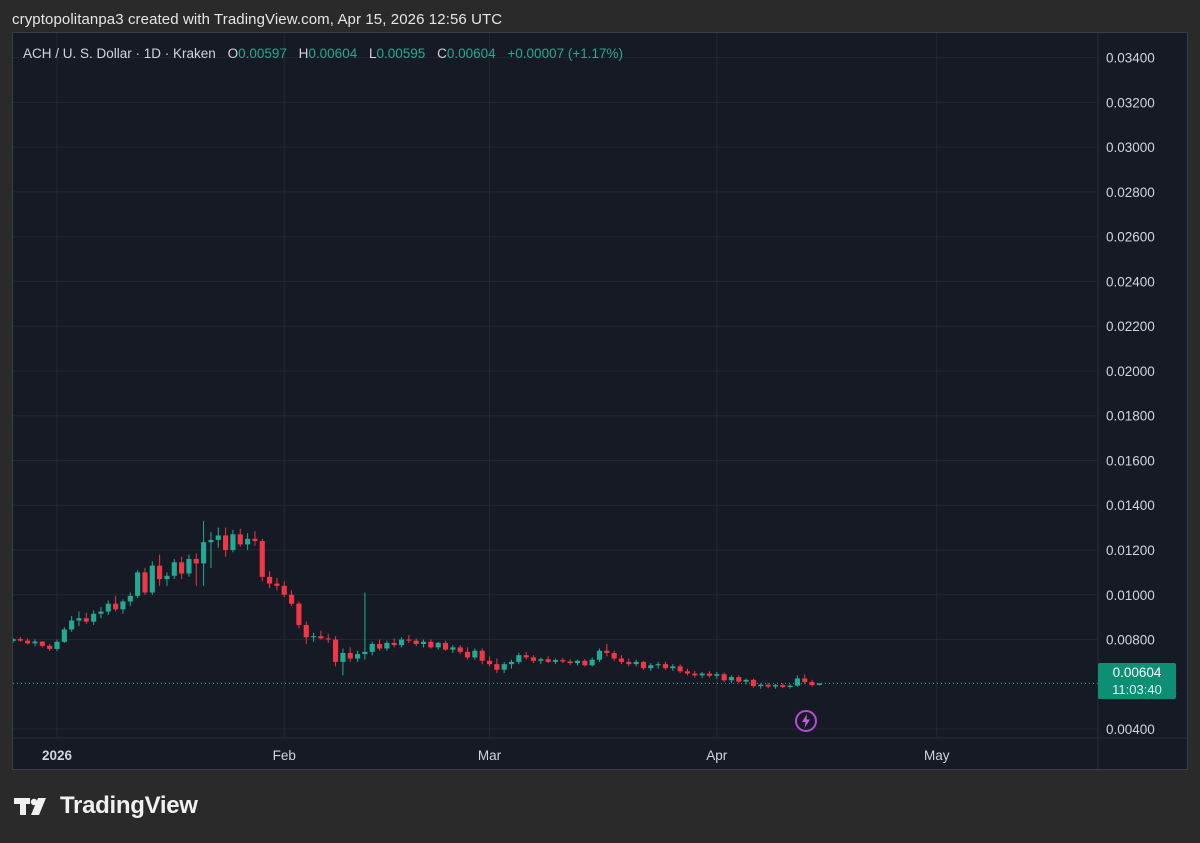  Describe the element at coordinates (417, 604) in the screenshot. I see `candles` at that location.